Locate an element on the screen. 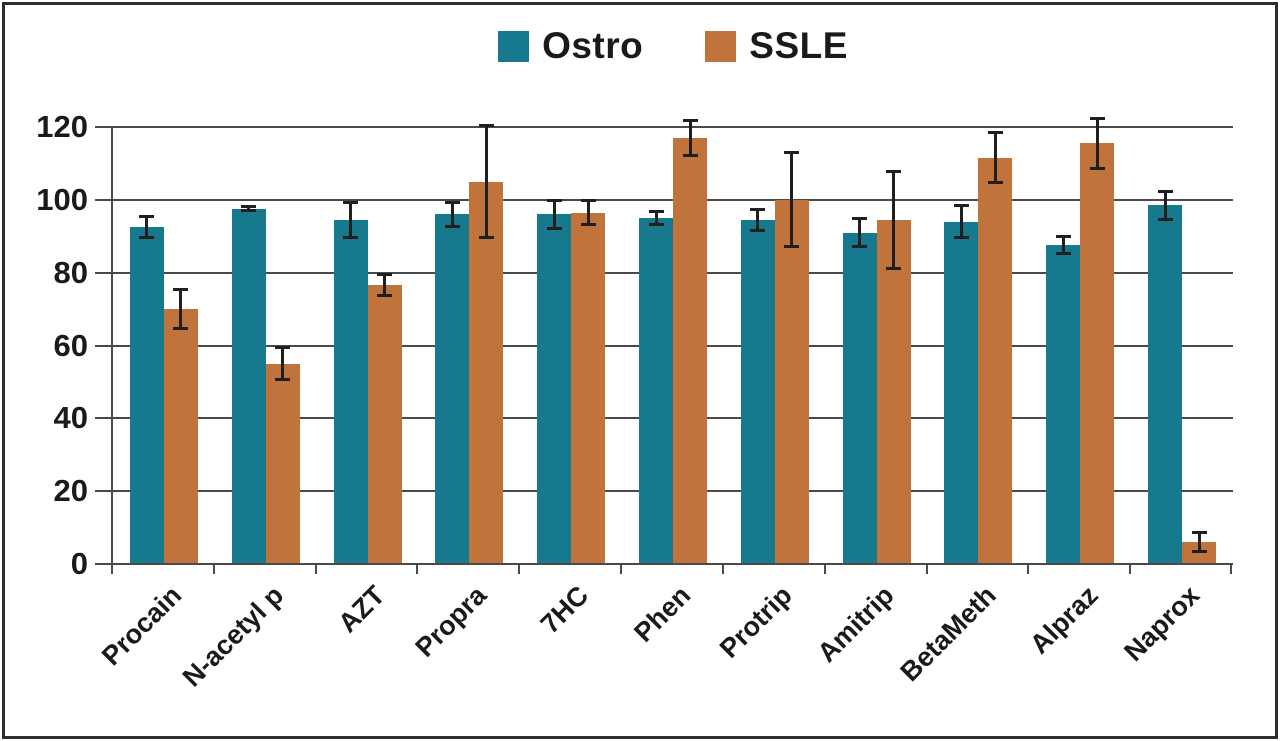  legend-item-ssle: SSLE is located at coordinates (776, 46).